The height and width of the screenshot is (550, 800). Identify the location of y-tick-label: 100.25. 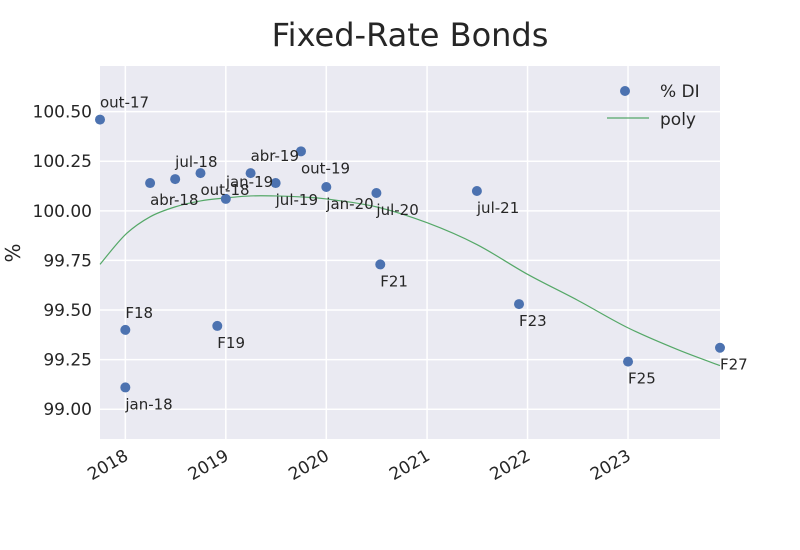
(62, 162).